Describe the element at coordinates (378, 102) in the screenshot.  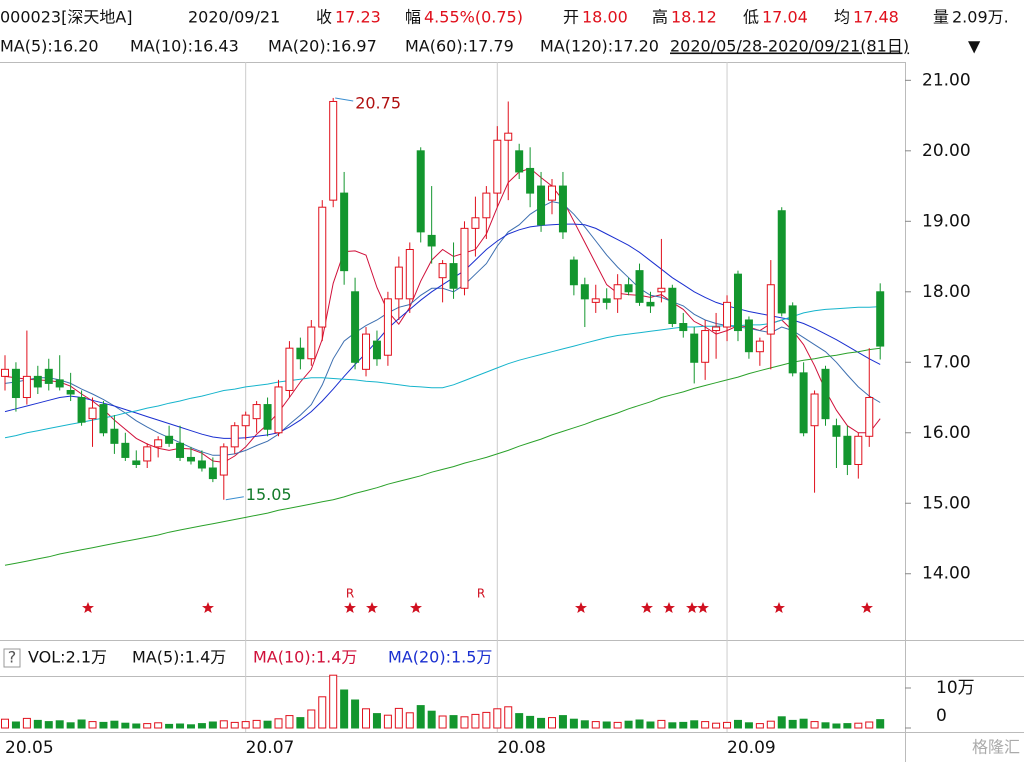
I see `high-label: 20.75` at that location.